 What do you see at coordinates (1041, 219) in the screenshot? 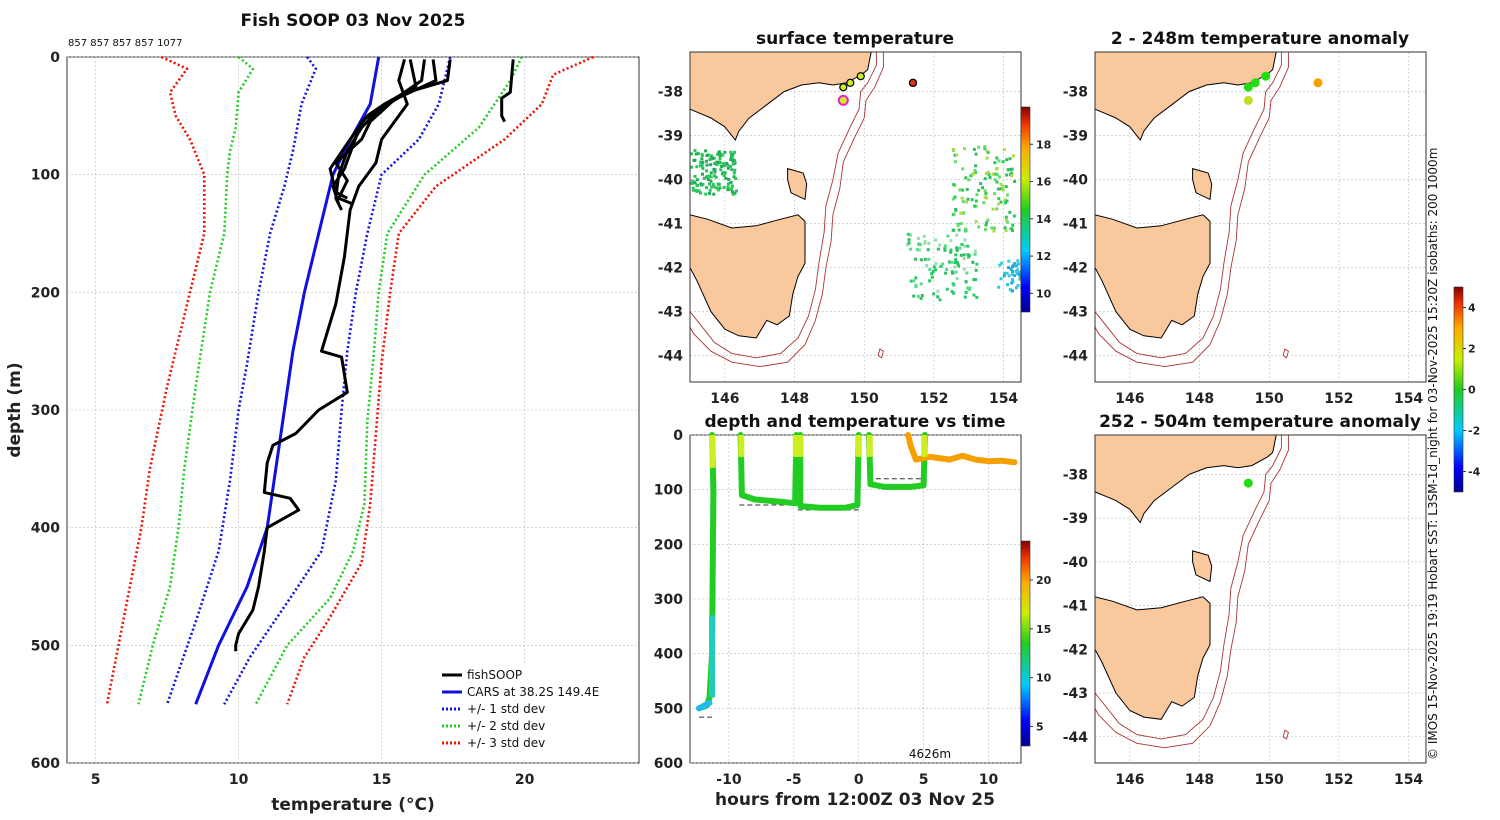
I see `sst-colorbar-ticks: 10 12 14 16 18` at bounding box center [1041, 219].